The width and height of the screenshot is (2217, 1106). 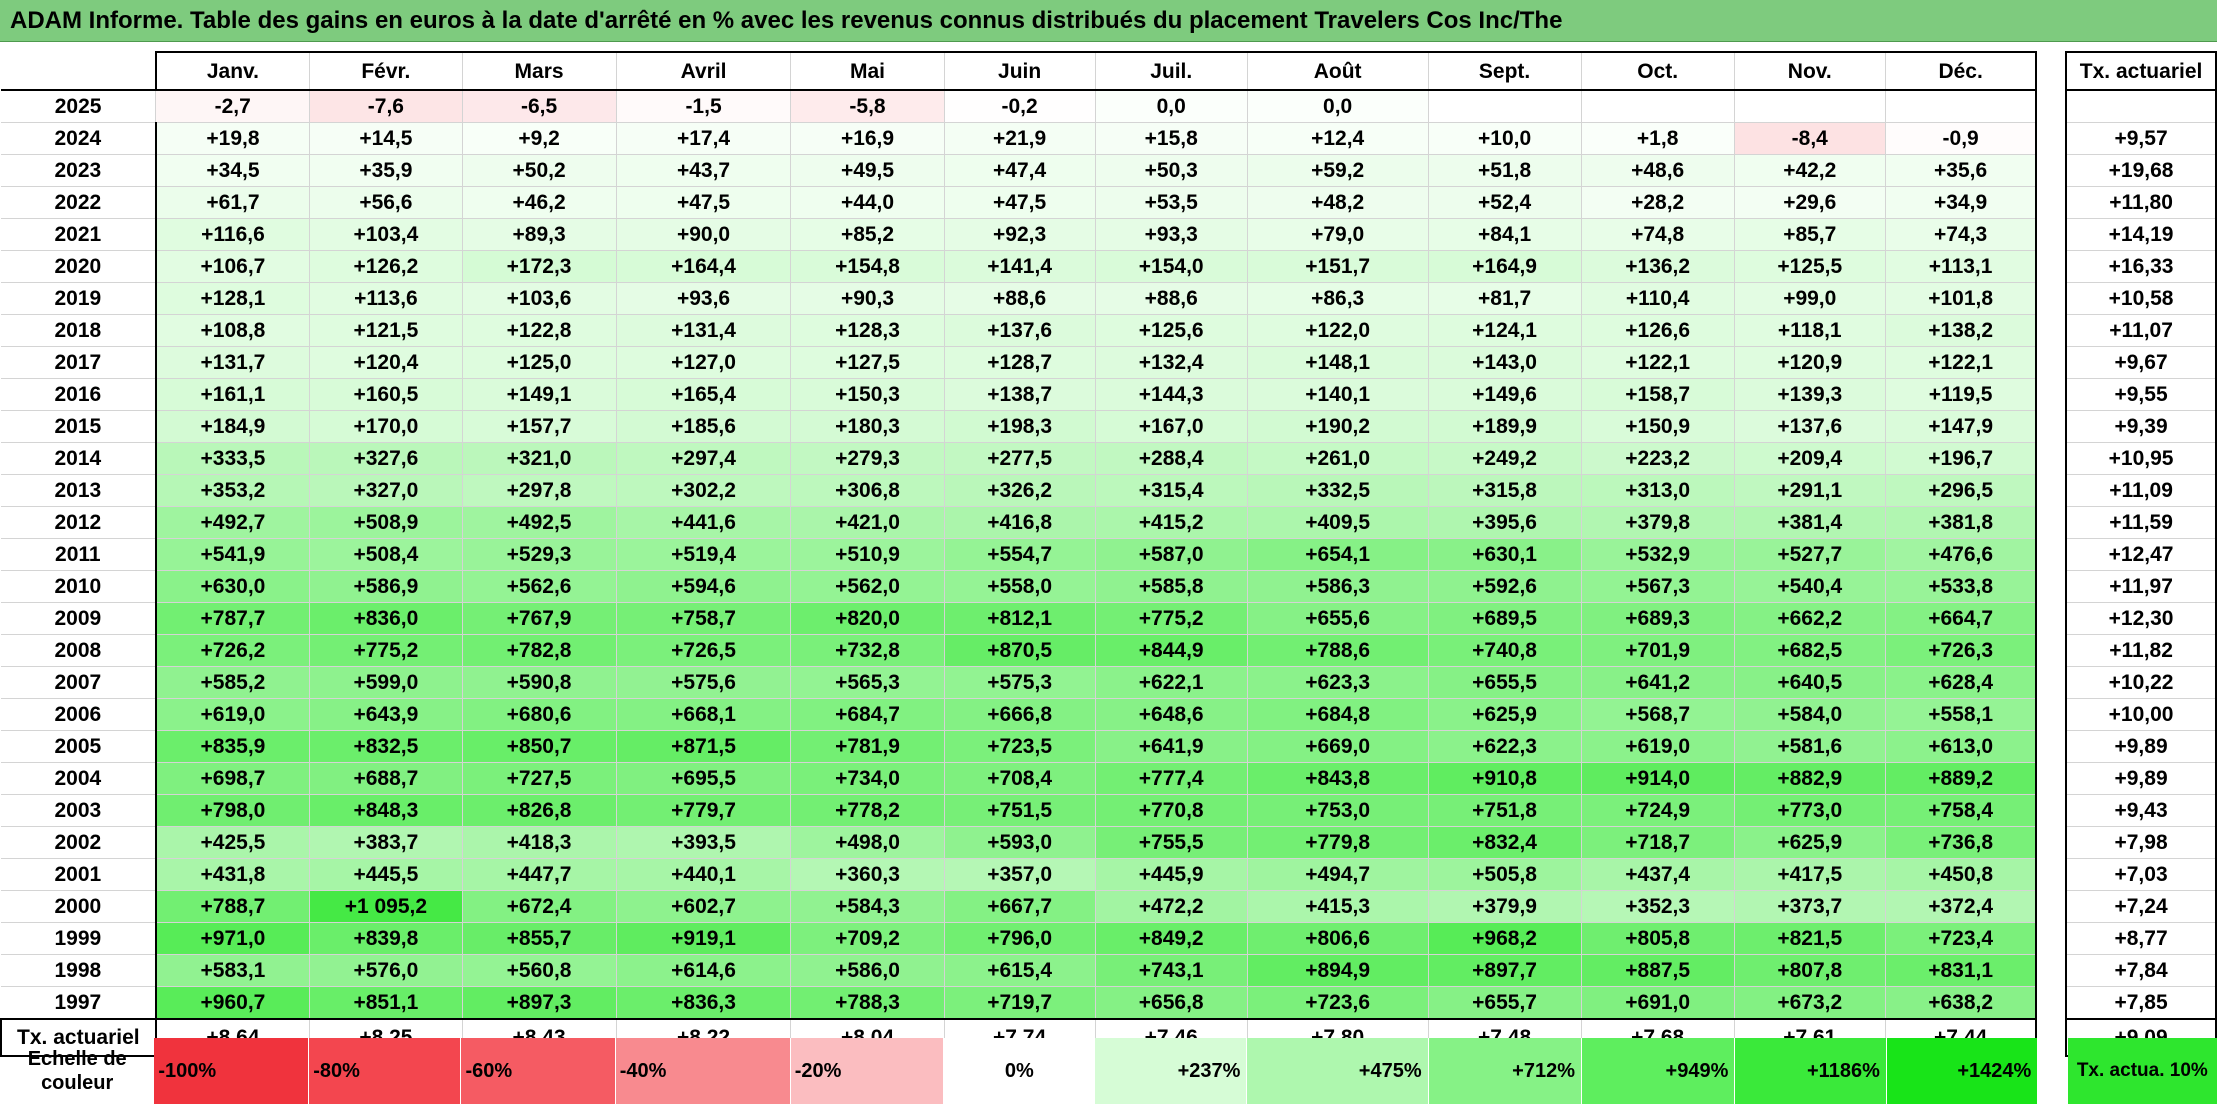 I want to click on value-cell: +372,4, so click(x=1961, y=906).